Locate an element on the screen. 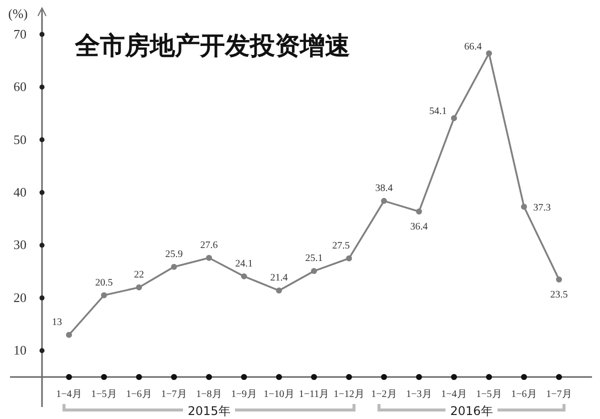  x-tick-label: 1−8月 is located at coordinates (209, 394).